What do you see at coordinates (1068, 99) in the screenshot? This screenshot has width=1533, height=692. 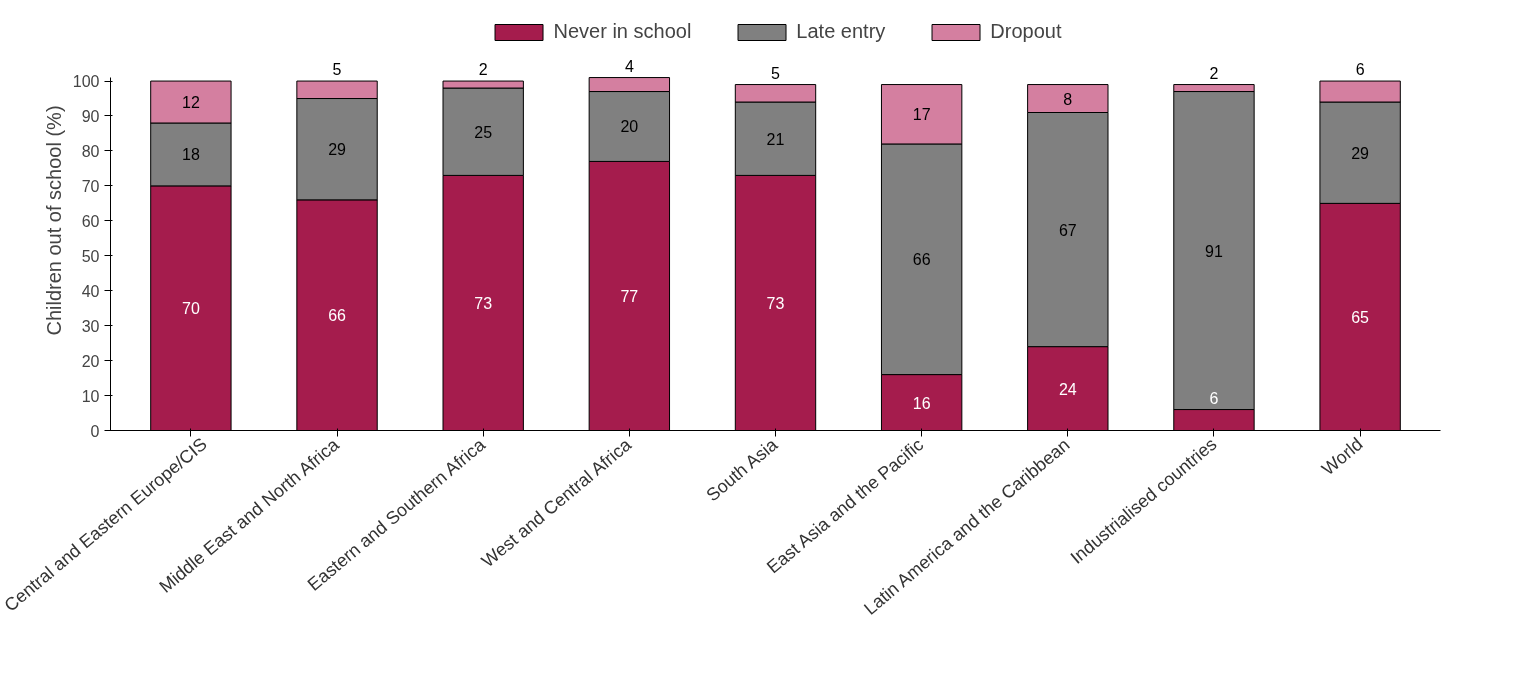 I see `data-label: 8` at bounding box center [1068, 99].